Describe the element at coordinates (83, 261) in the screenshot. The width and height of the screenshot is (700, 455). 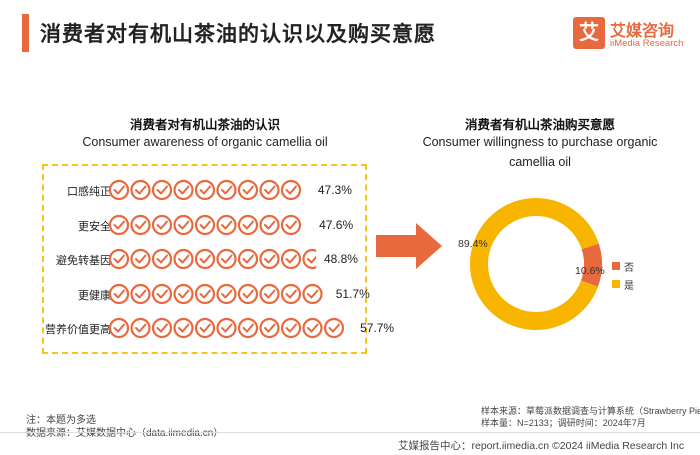
I see `bar-category-label: 避免转基因` at that location.